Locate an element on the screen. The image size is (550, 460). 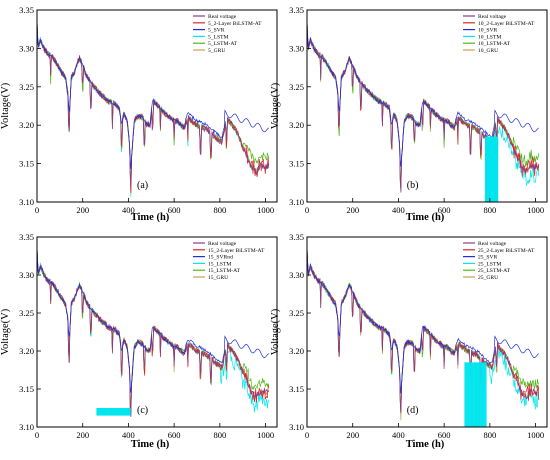
series-line-10-svr is located at coordinates (423, 94).